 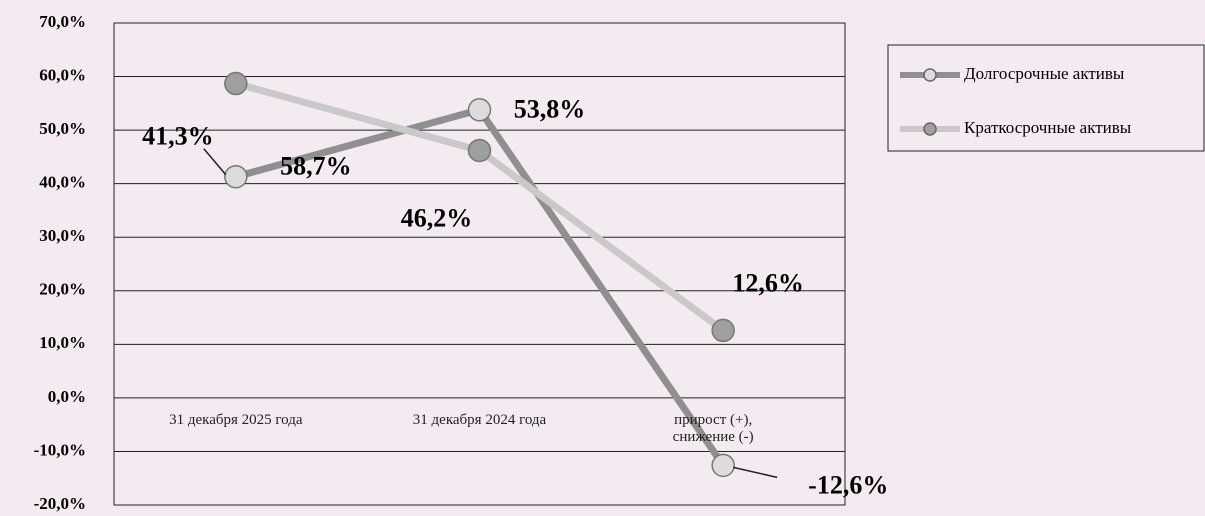 What do you see at coordinates (848, 484) in the screenshot?
I see `data-label: -12,6%` at bounding box center [848, 484].